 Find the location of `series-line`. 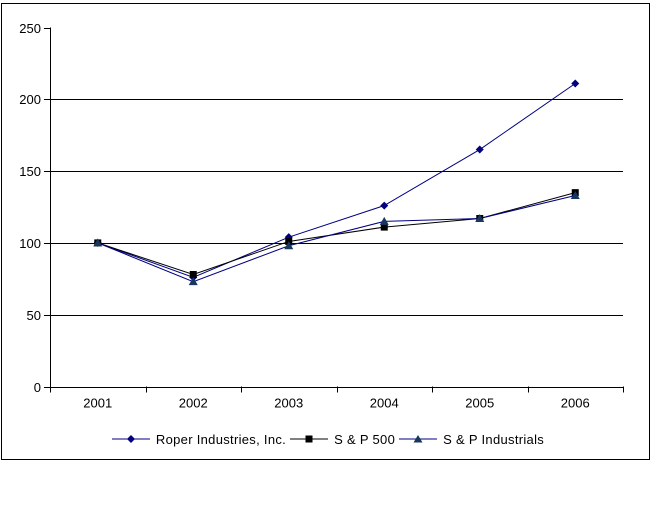

series-line is located at coordinates (336, 239).